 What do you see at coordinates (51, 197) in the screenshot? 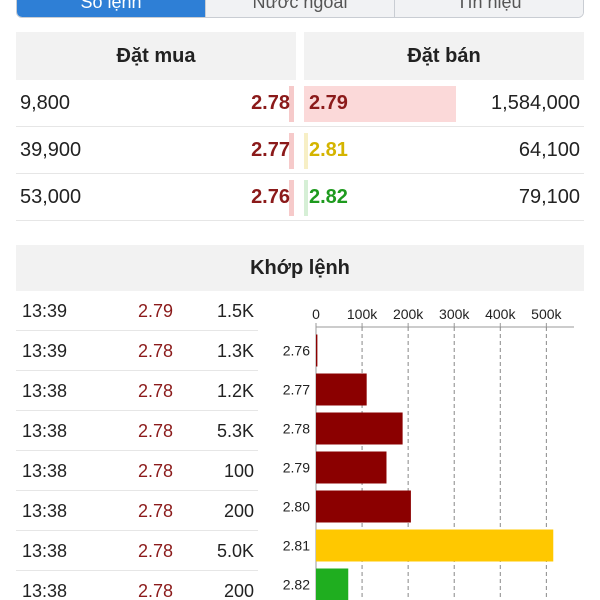
I see `bid-volume: 53,000` at bounding box center [51, 197].